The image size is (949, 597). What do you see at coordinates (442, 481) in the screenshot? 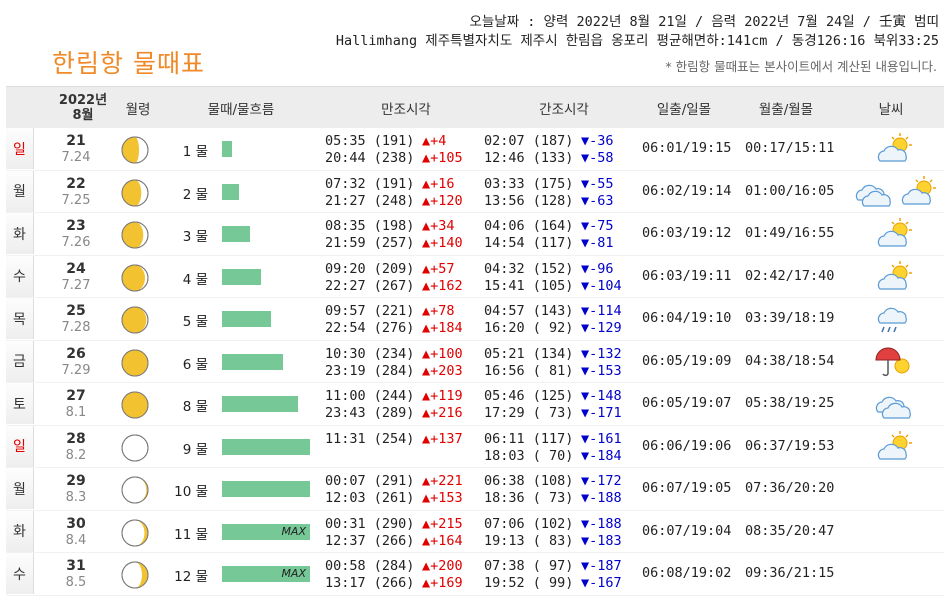
I see `high-tide-1-change: ▲+221` at bounding box center [442, 481].